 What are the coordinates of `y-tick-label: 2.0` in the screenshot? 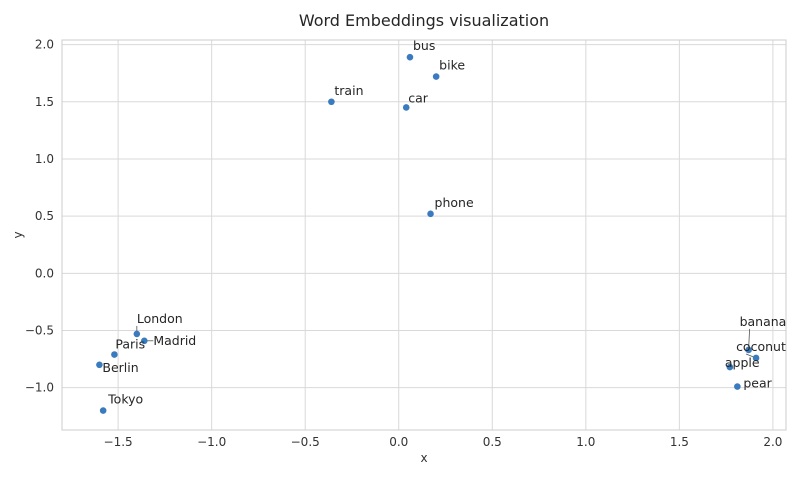 It's located at (44, 45).